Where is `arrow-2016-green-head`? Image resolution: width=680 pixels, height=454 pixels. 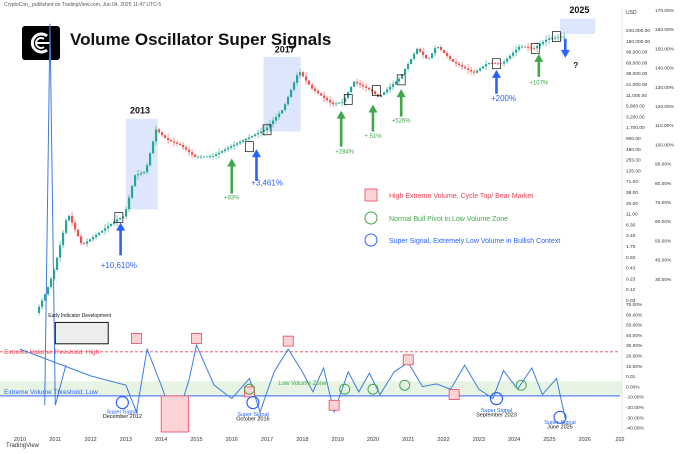
arrow-2016-green-head is located at coordinates (232, 162).